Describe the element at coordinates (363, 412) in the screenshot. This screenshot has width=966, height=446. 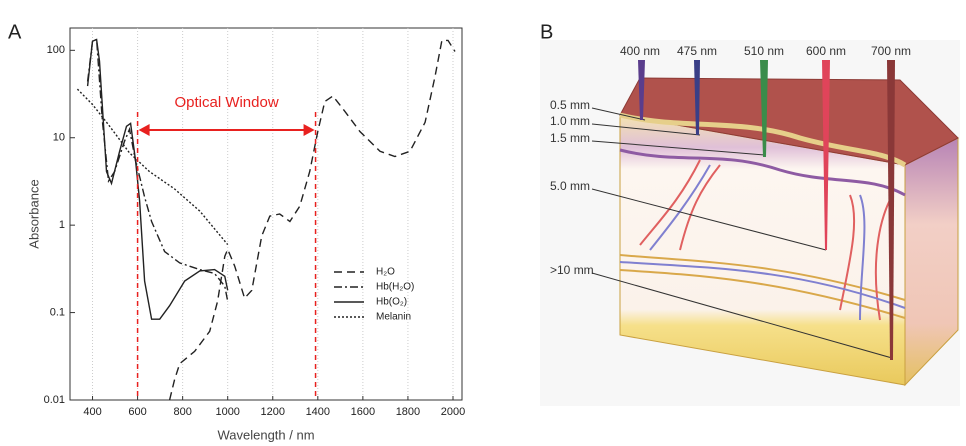
I see `x-tick-label: 1600` at that location.